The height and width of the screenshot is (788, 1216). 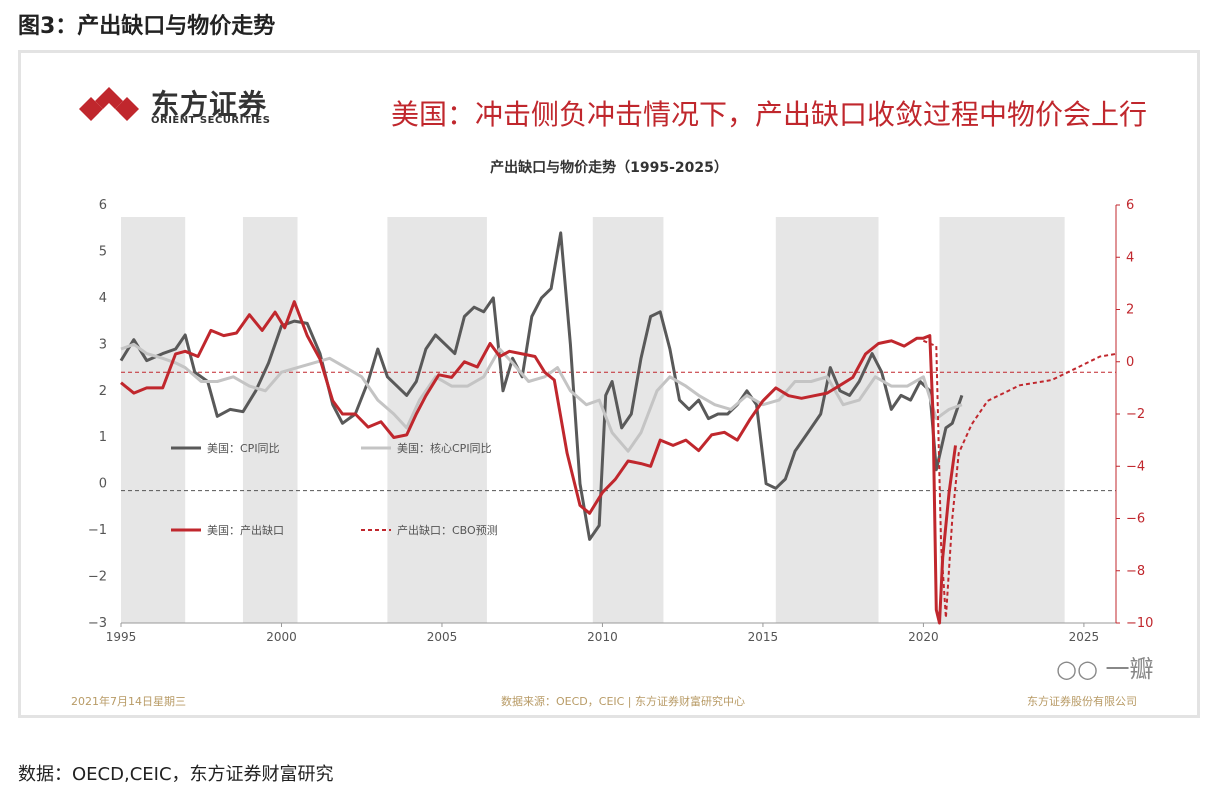 I want to click on orient-logo-icon, so click(x=109, y=105).